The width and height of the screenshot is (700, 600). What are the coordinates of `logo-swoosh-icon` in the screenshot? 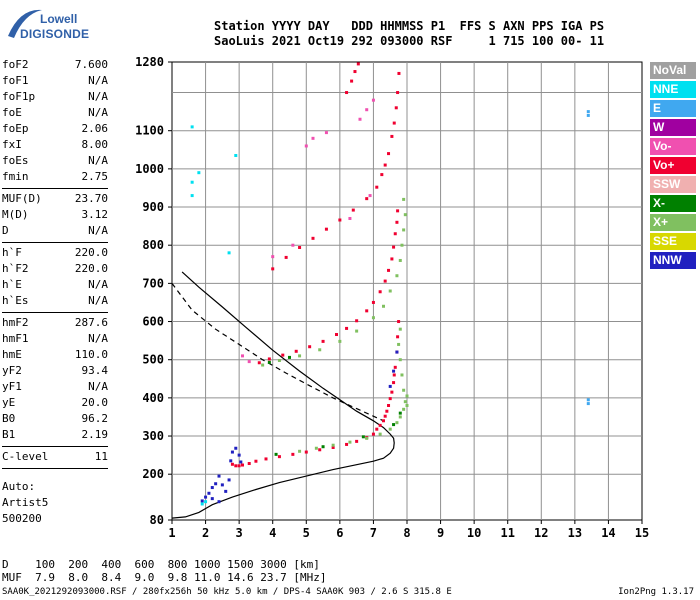 It's located at (25, 23).